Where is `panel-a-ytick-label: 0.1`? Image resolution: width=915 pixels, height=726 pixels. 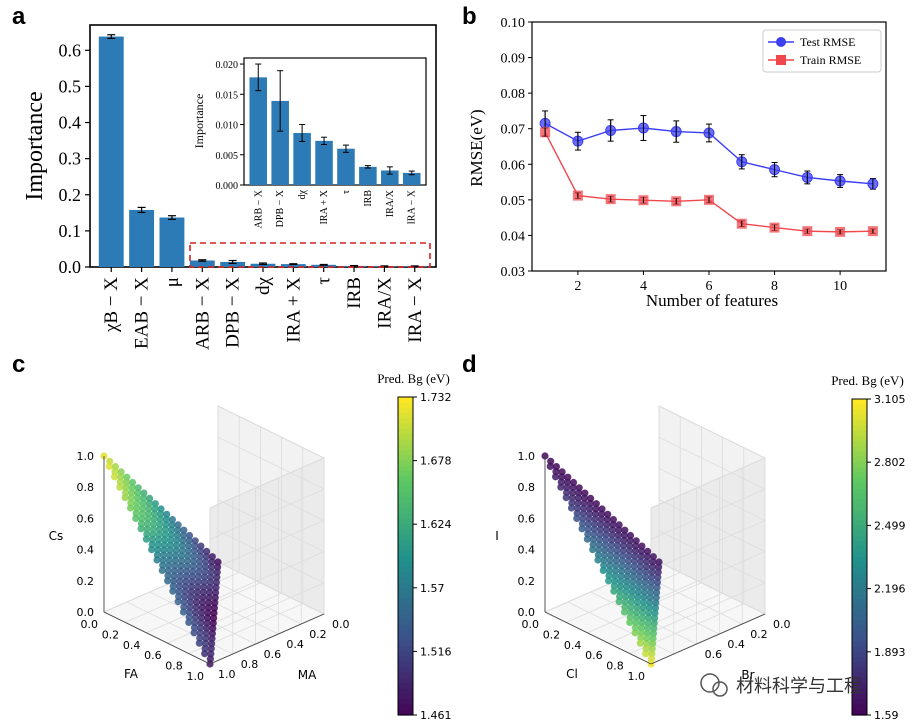 panel-a-ytick-label: 0.1 is located at coordinates (70, 231).